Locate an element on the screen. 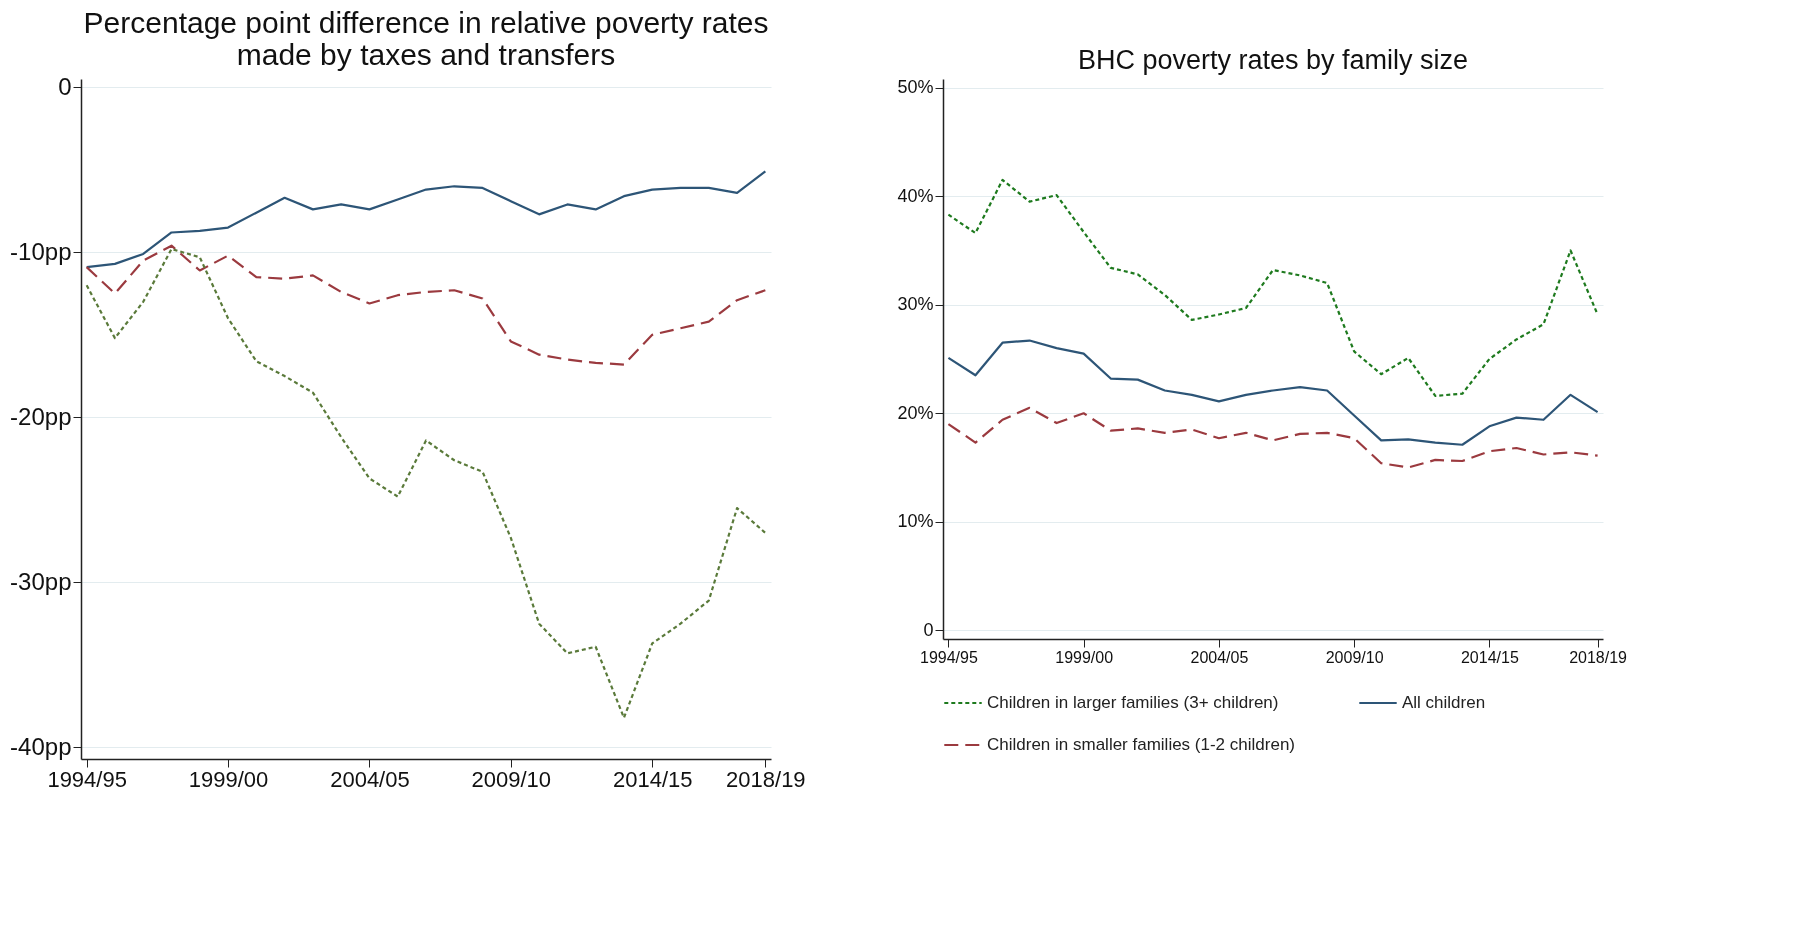 Image resolution: width=1793 pixels, height=948 pixels. chart-title: Percentage point difference in relative poverty rates made by taxes and transfers is located at coordinates (426, 39).